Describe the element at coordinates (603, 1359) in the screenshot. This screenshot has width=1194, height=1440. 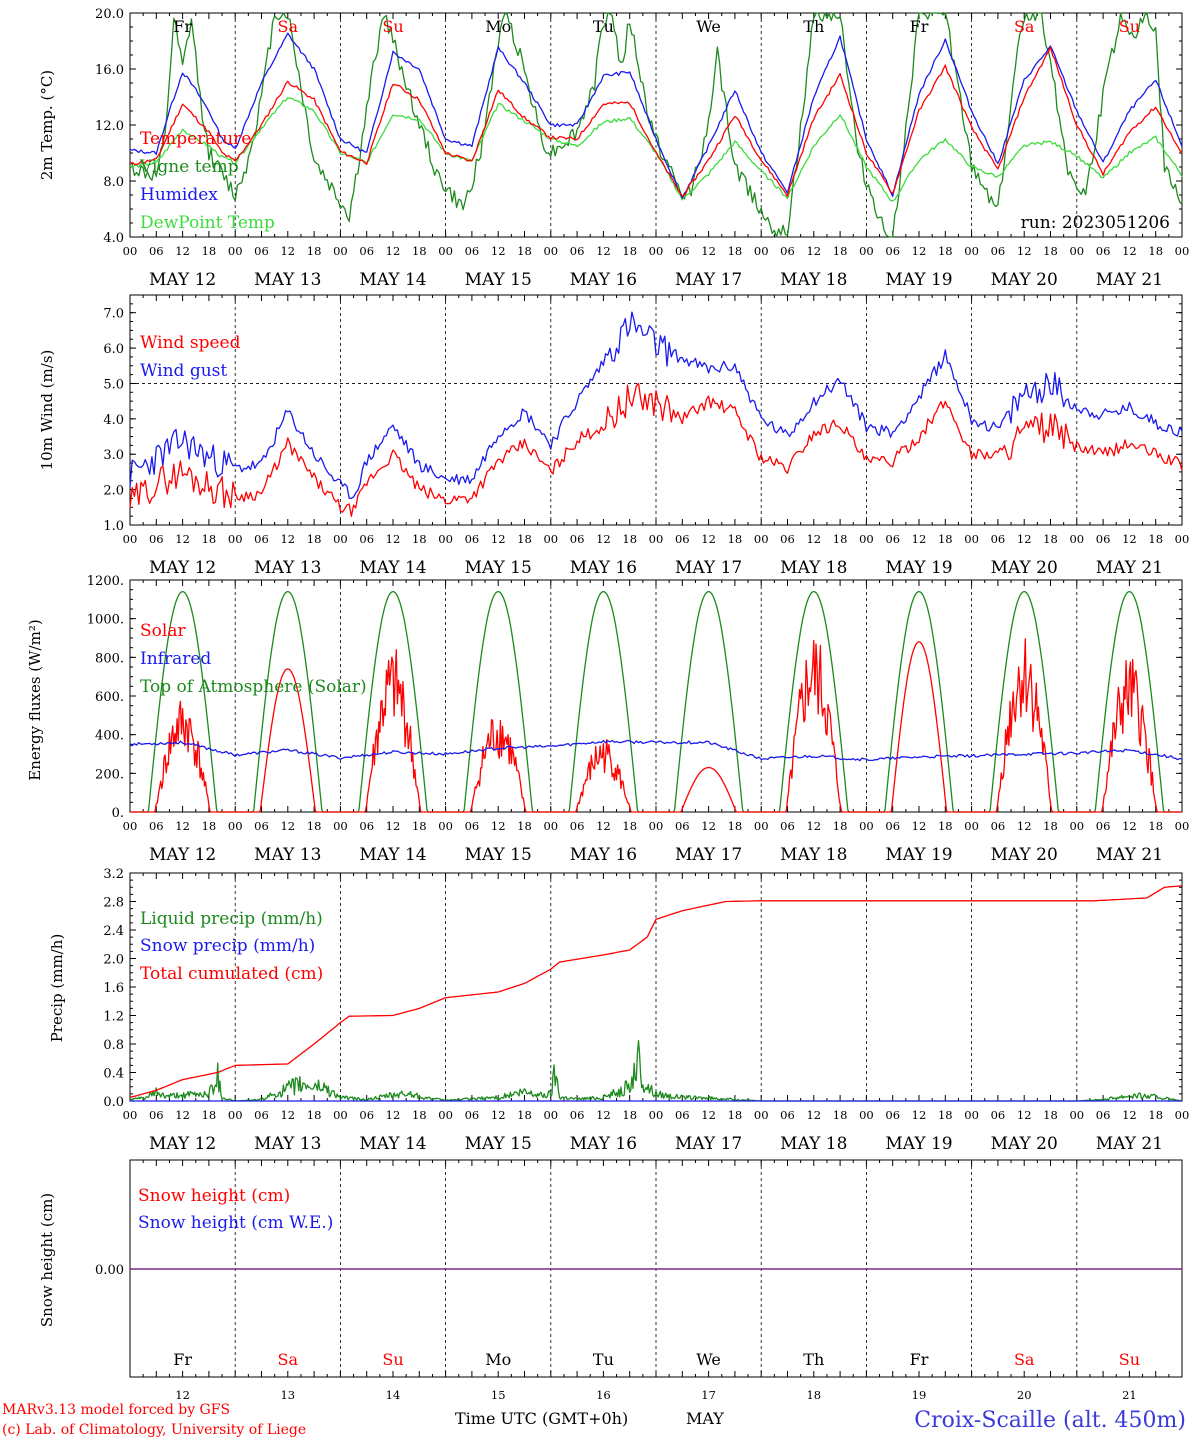
I see `day-name: Tu` at that location.